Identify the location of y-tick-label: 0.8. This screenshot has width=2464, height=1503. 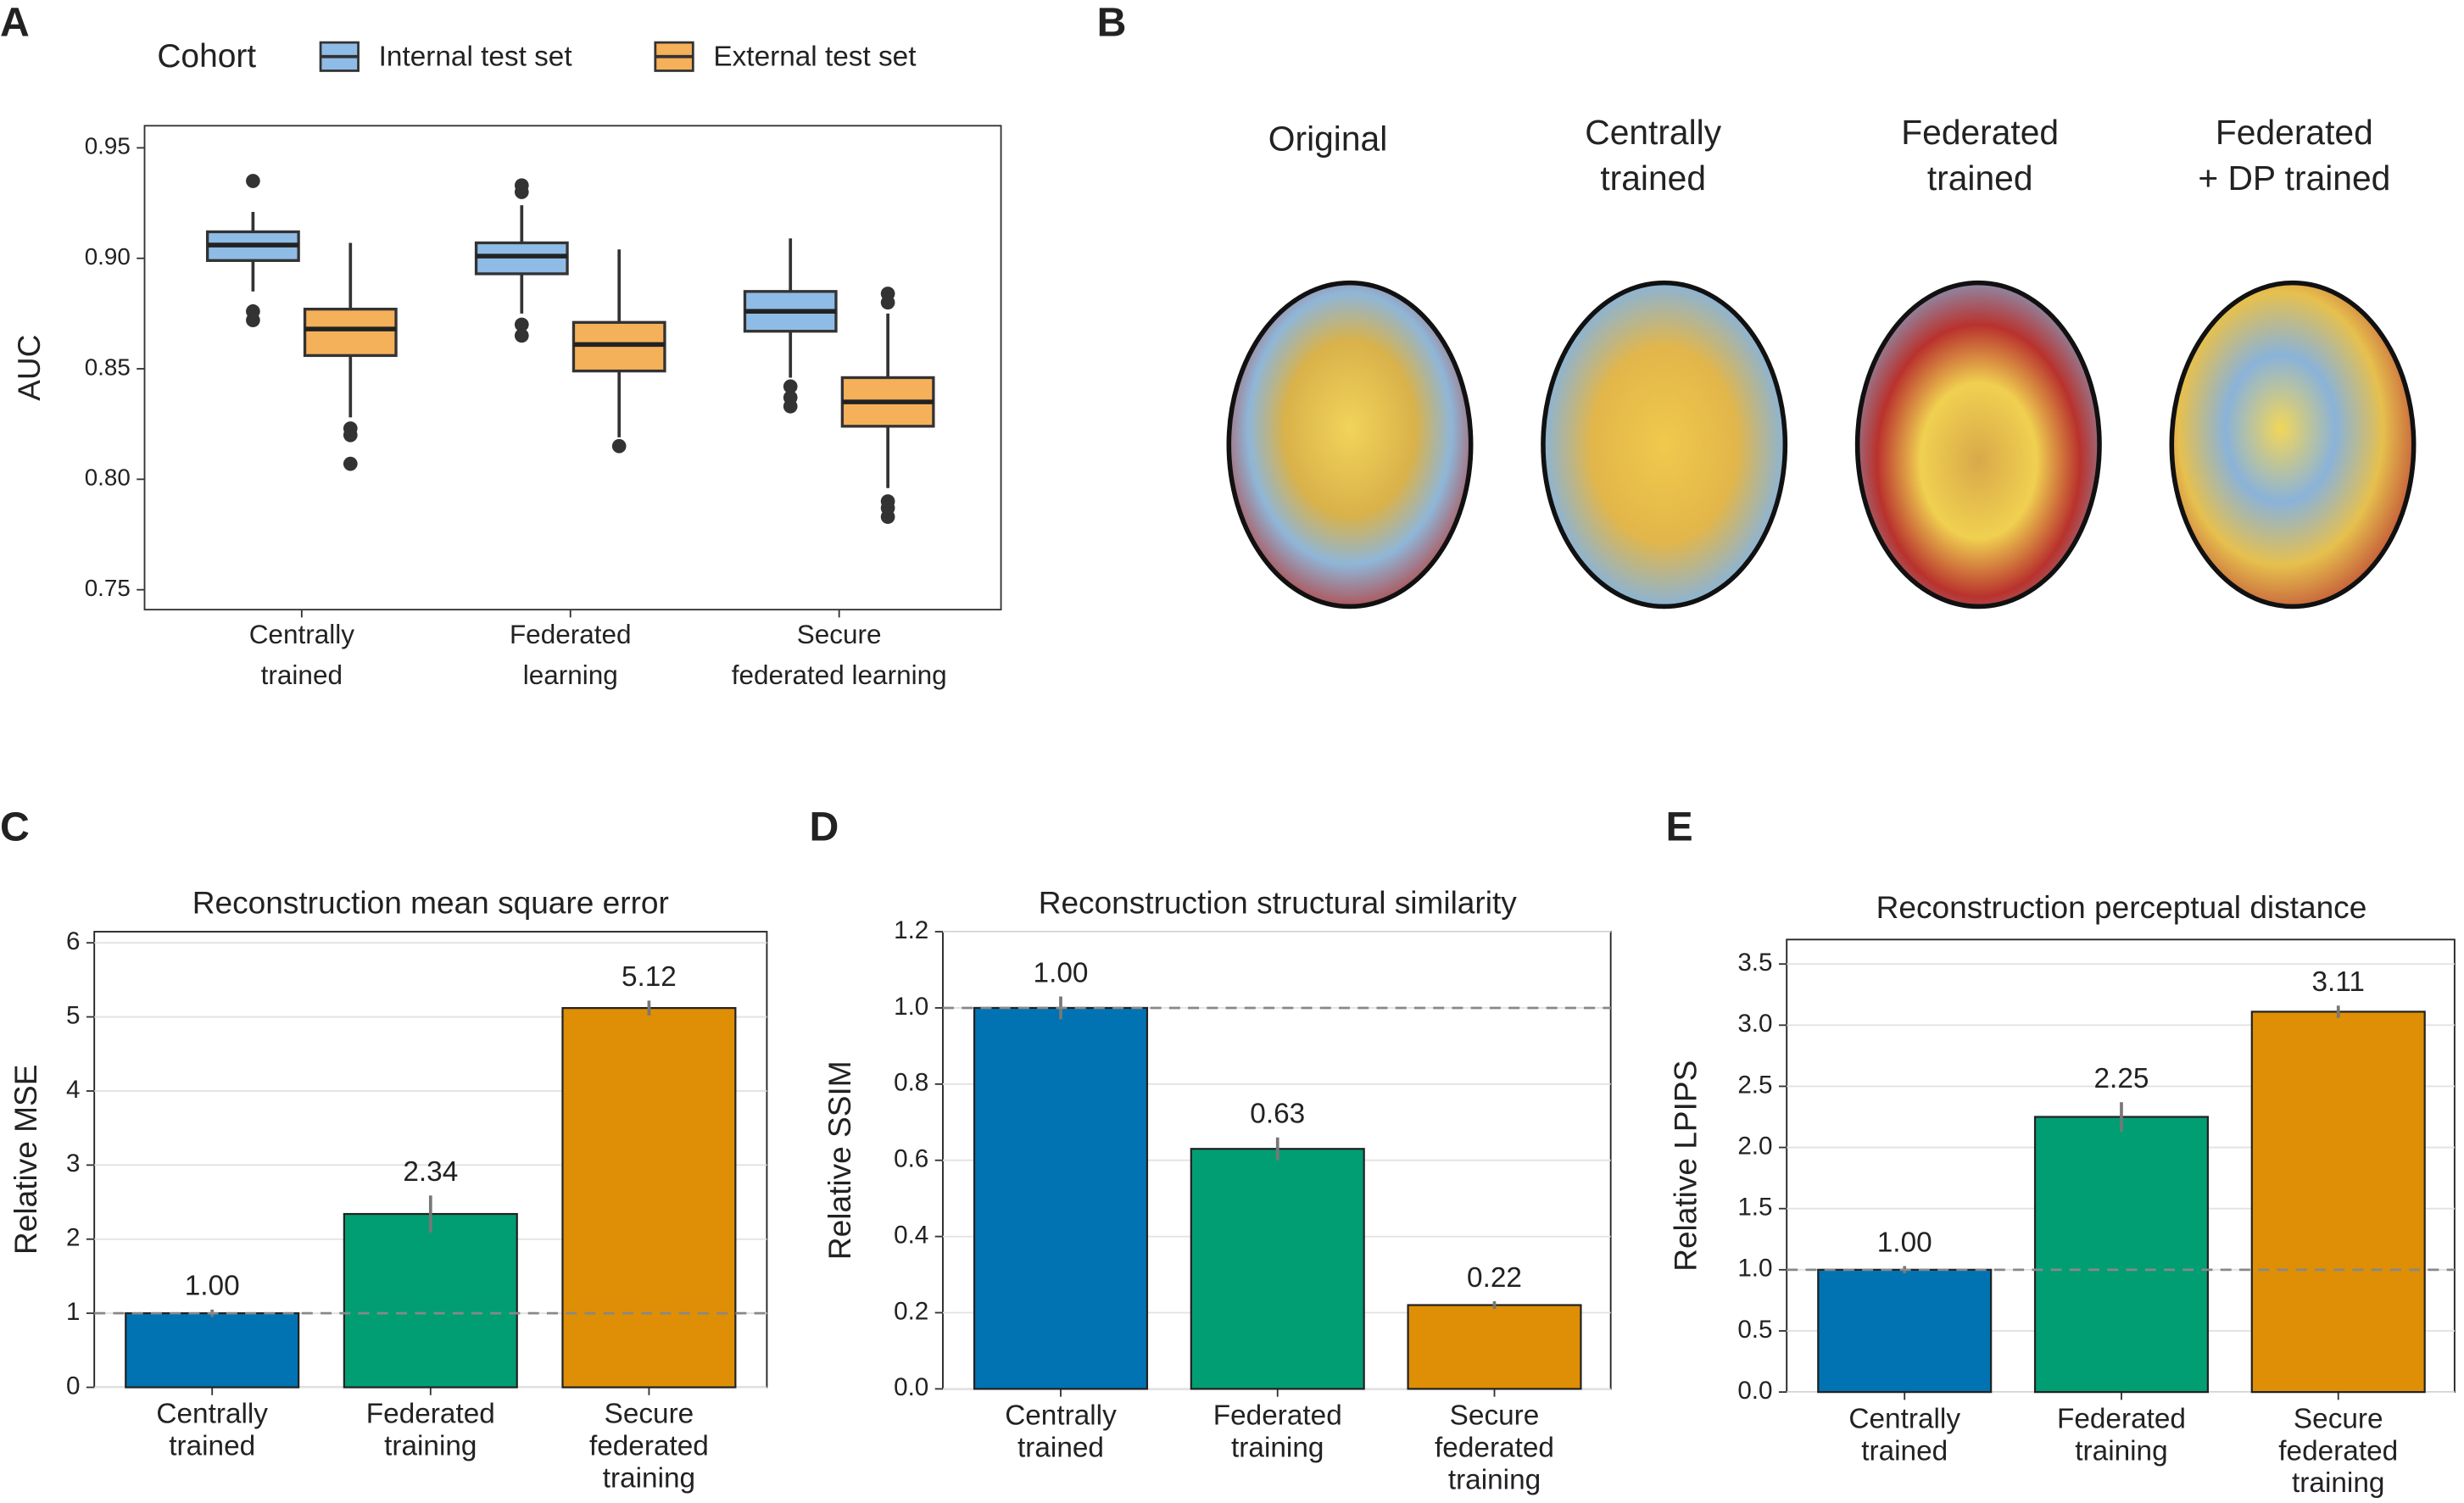
(911, 1083).